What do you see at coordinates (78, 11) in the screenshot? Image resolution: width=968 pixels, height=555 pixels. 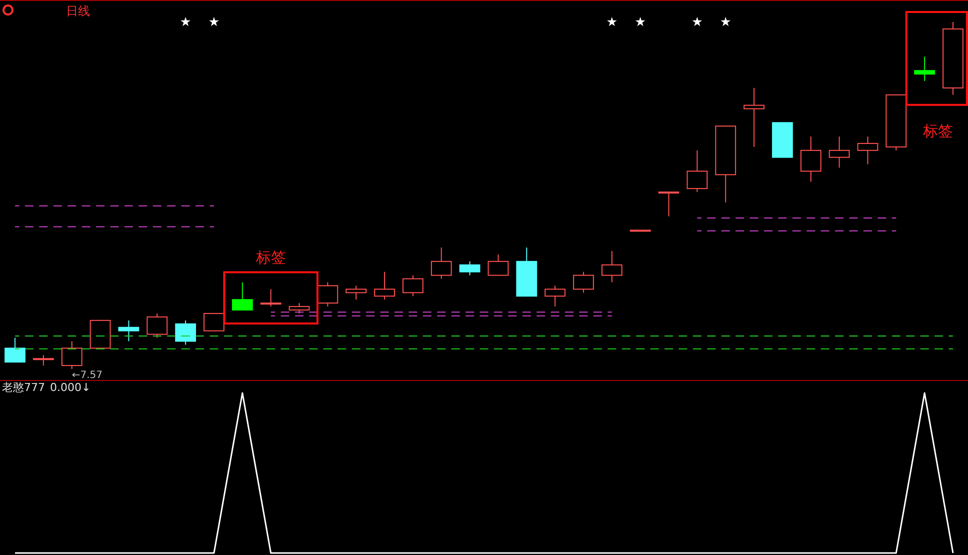 I see `chart-title: 日线` at bounding box center [78, 11].